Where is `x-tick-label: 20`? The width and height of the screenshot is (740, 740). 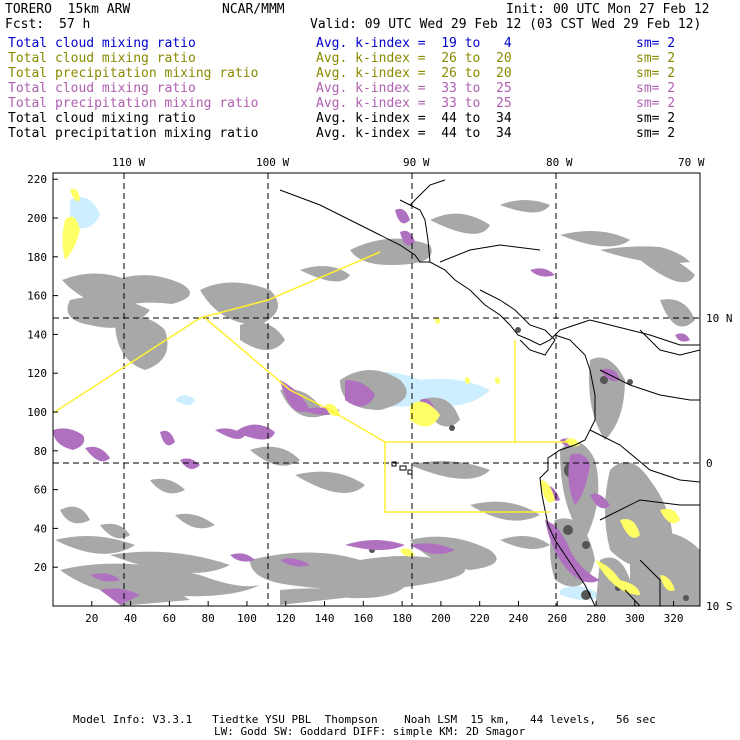
x-tick-label: 20 is located at coordinates (91, 618).